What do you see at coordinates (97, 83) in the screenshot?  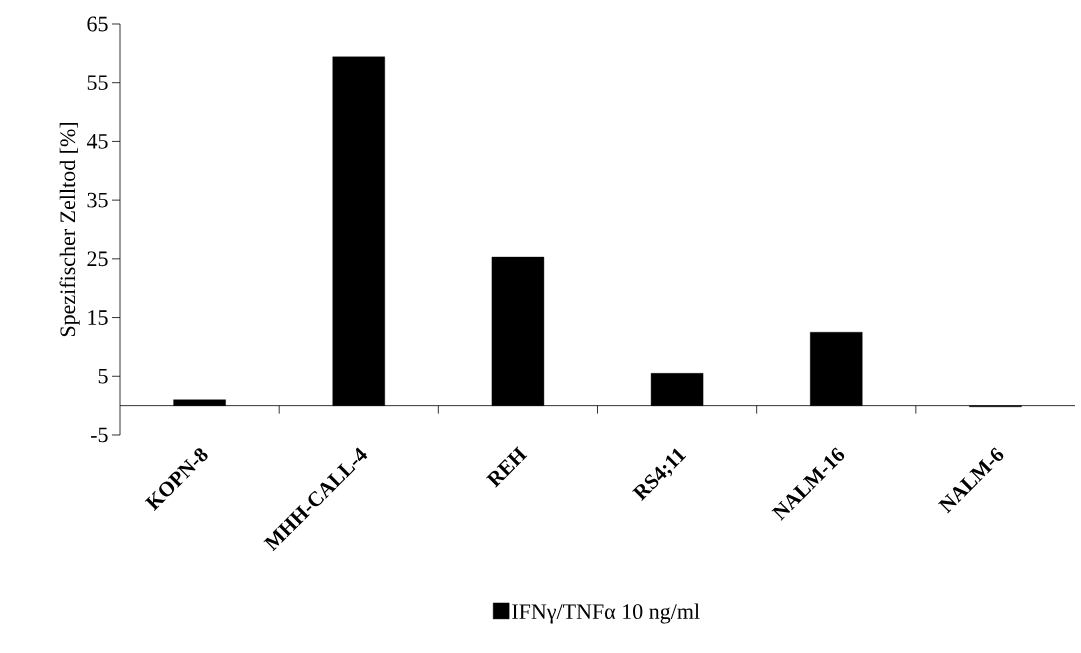 I see `y-tick-label: 55` at bounding box center [97, 83].